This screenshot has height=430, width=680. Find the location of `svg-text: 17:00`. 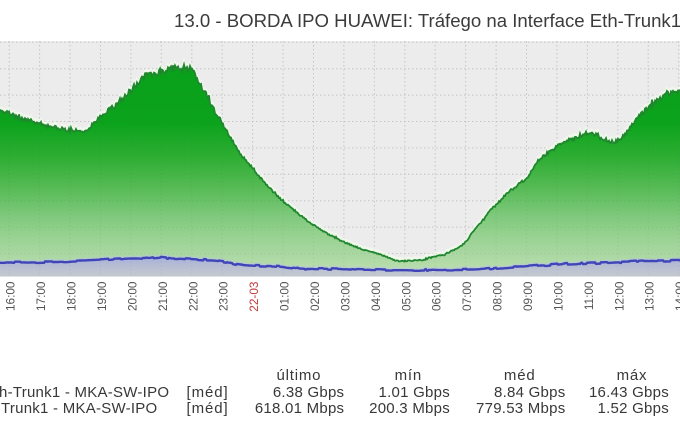

svg-text: 17:00 is located at coordinates (41, 296).